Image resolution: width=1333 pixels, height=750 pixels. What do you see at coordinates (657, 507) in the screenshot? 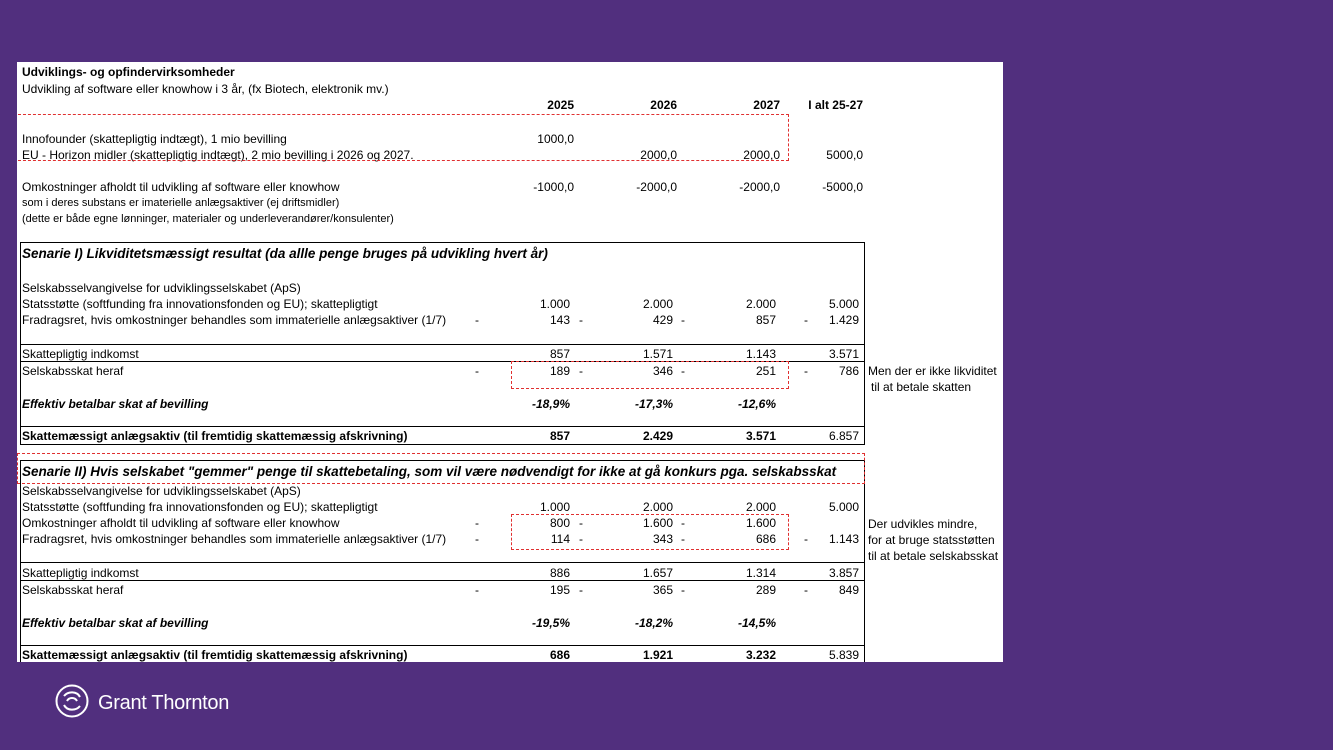
I see `s2-support-2026: 2.000` at bounding box center [657, 507].